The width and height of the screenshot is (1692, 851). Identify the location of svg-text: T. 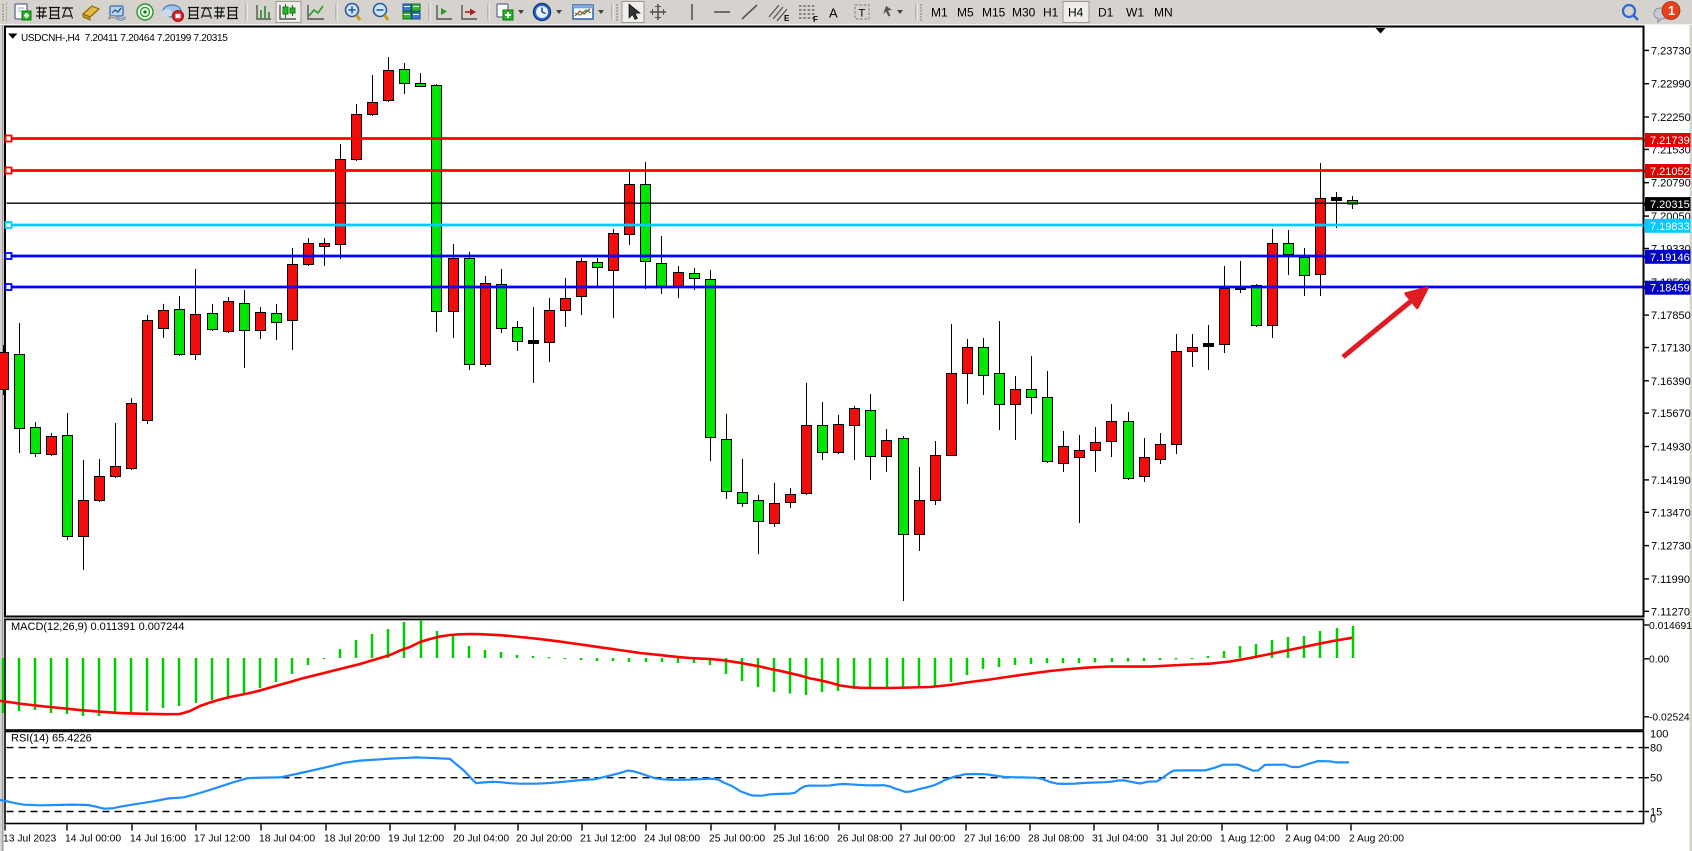
(862, 14).